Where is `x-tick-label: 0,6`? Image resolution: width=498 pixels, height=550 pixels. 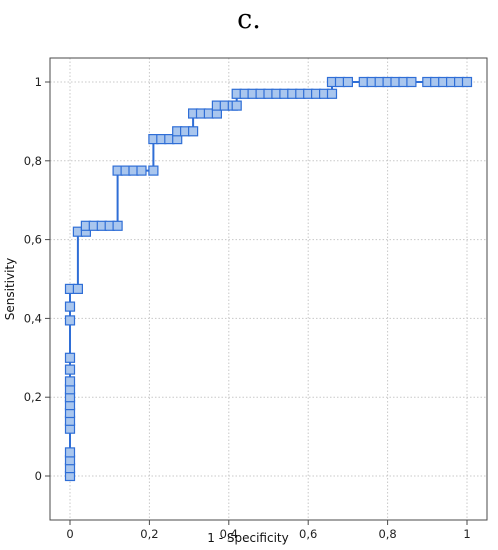 x-tick-label: 0,6 is located at coordinates (308, 534).